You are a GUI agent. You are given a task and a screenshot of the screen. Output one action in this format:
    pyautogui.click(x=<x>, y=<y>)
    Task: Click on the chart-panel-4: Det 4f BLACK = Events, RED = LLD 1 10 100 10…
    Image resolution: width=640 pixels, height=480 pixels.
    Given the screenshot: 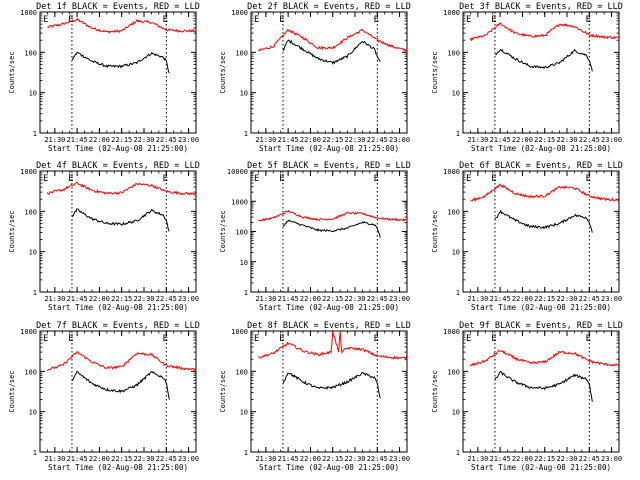 What is the action you would take?
    pyautogui.click(x=104, y=236)
    